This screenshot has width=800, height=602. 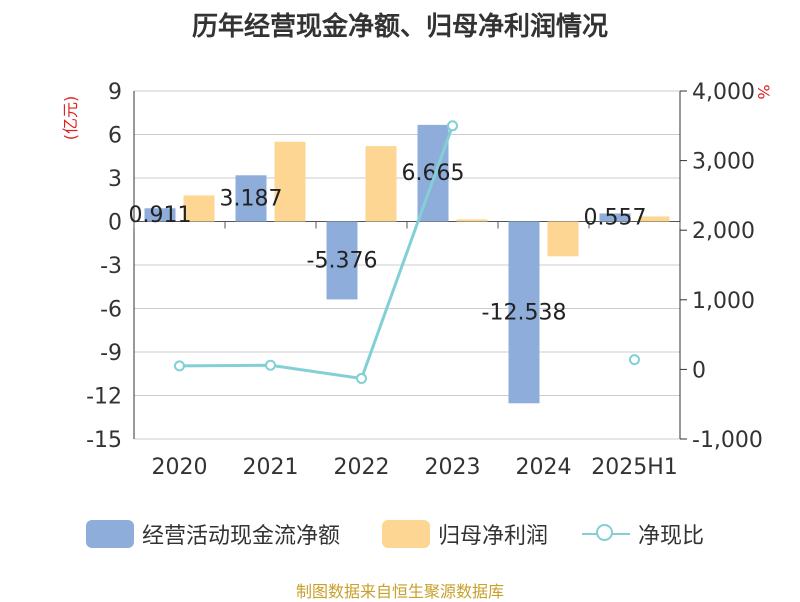 I want to click on legend-item-net-profit: 归母净利润, so click(x=465, y=534).